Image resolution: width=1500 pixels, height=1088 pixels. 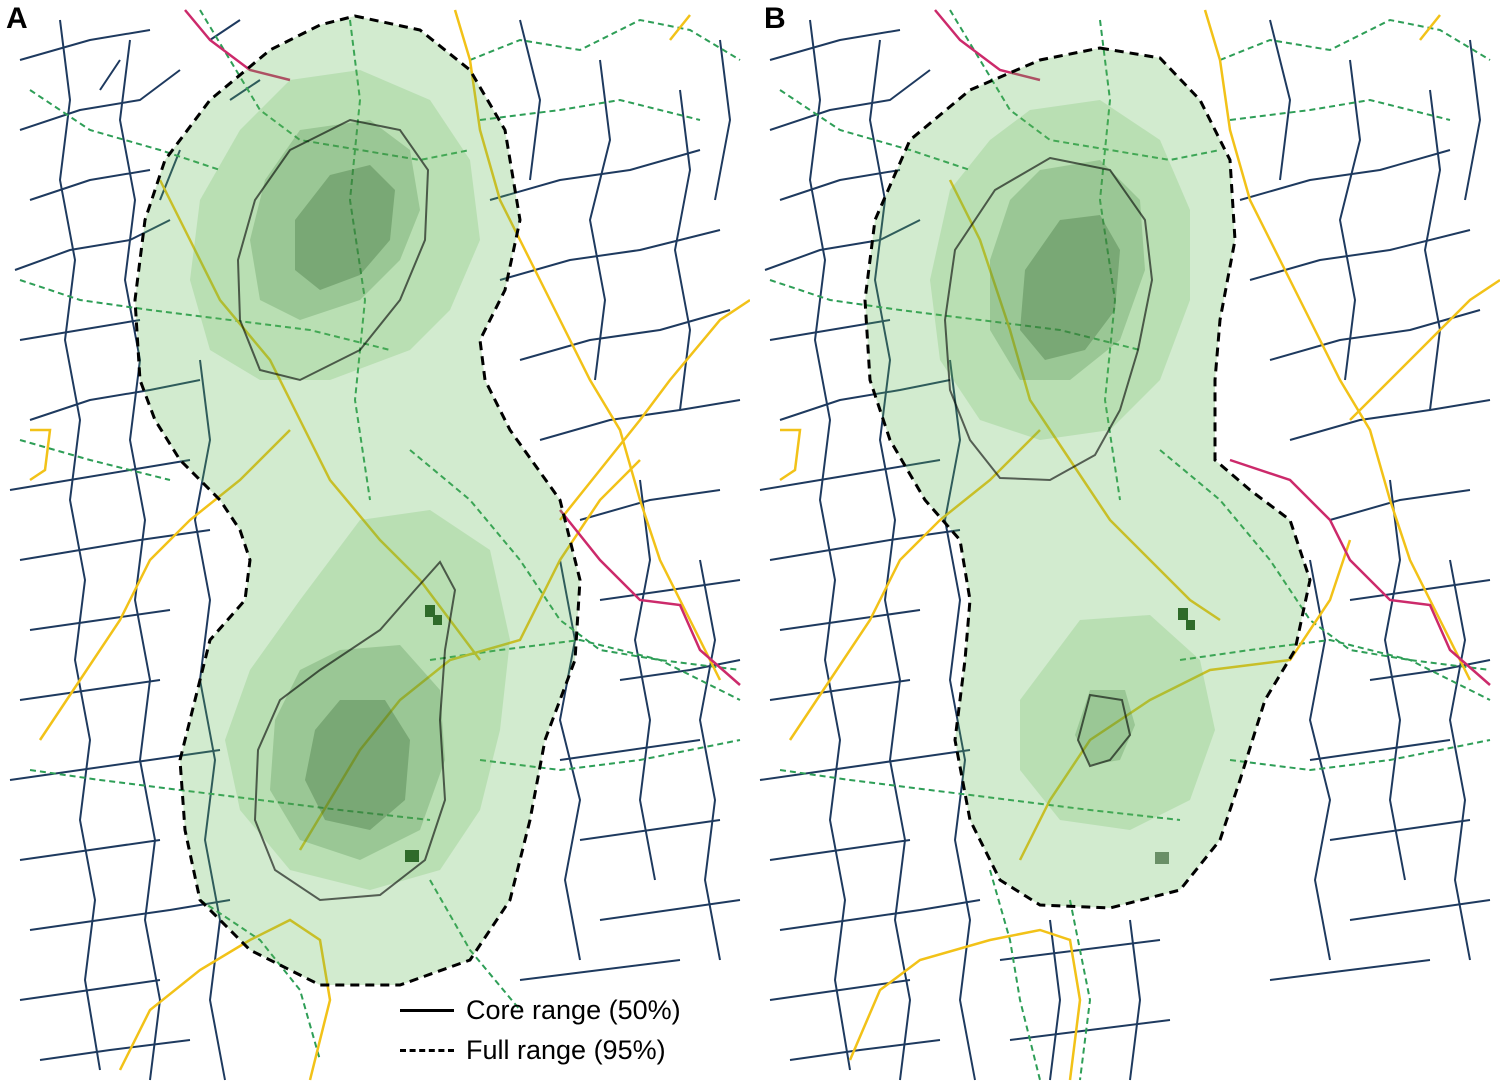 I want to click on legend-core-entry: Core range (50%), so click(x=565, y=1010).